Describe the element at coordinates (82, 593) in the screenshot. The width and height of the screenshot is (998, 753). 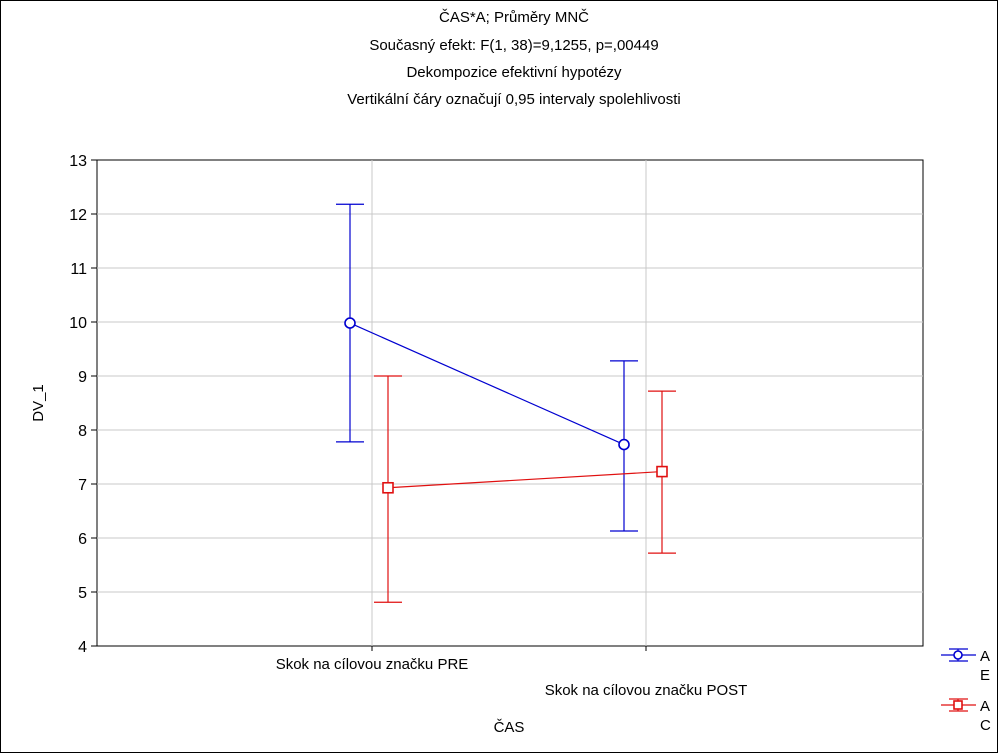
I see `y-tick-label: 5` at that location.